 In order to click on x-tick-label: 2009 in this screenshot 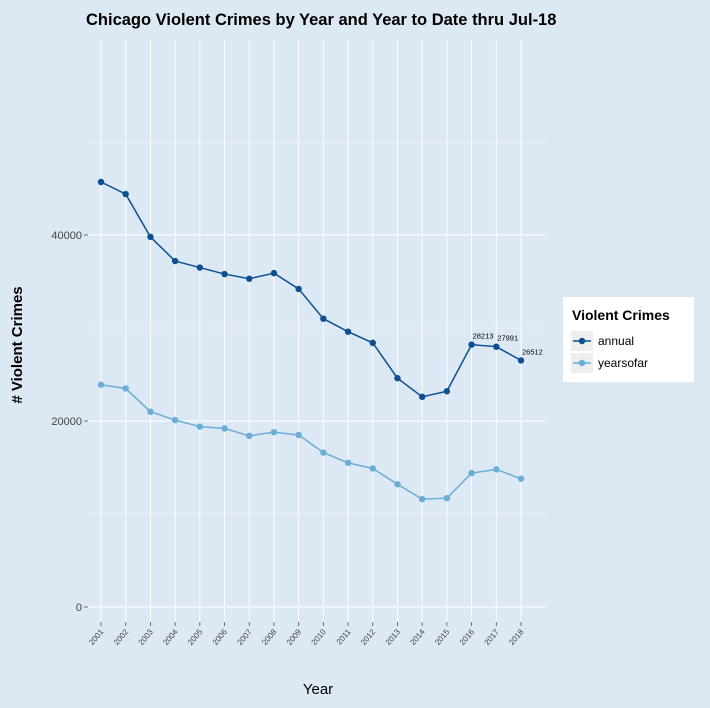, I will do `click(294, 637)`.